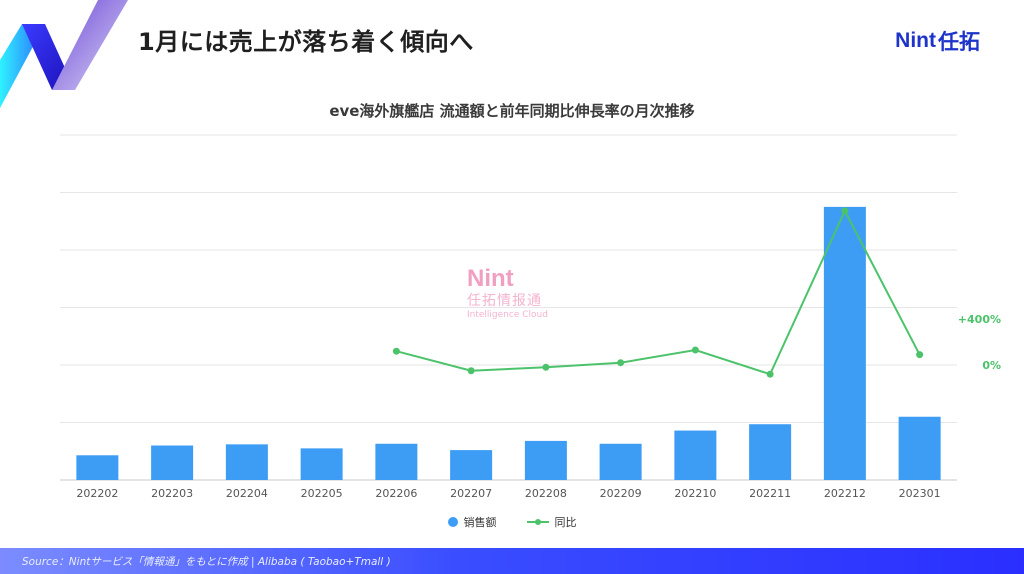 This screenshot has height=574, width=1024. What do you see at coordinates (471, 493) in the screenshot?
I see `x-tick-label: 202207` at bounding box center [471, 493].